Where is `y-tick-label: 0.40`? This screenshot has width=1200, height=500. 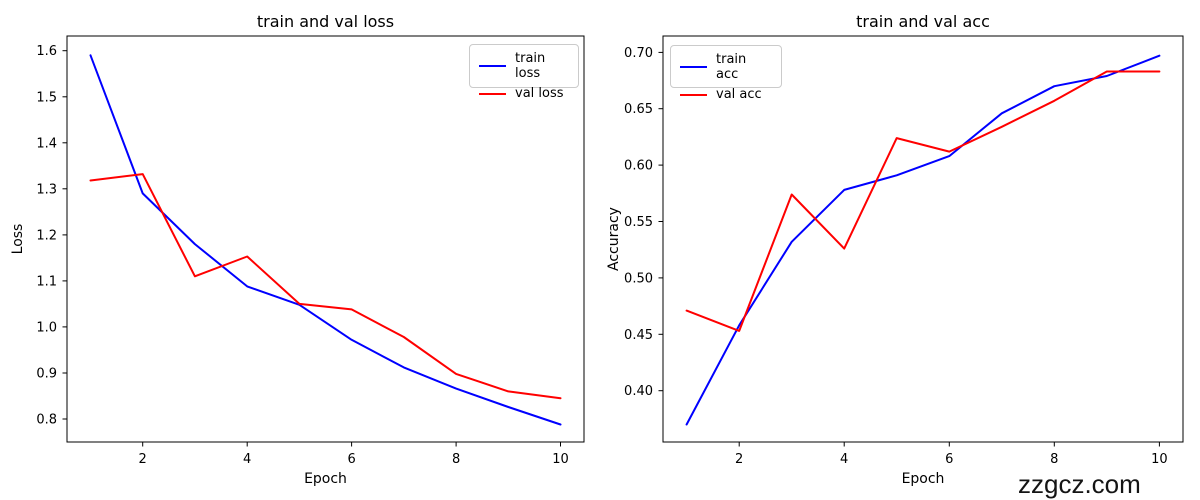
y-tick-label: 0.40 is located at coordinates (638, 391).